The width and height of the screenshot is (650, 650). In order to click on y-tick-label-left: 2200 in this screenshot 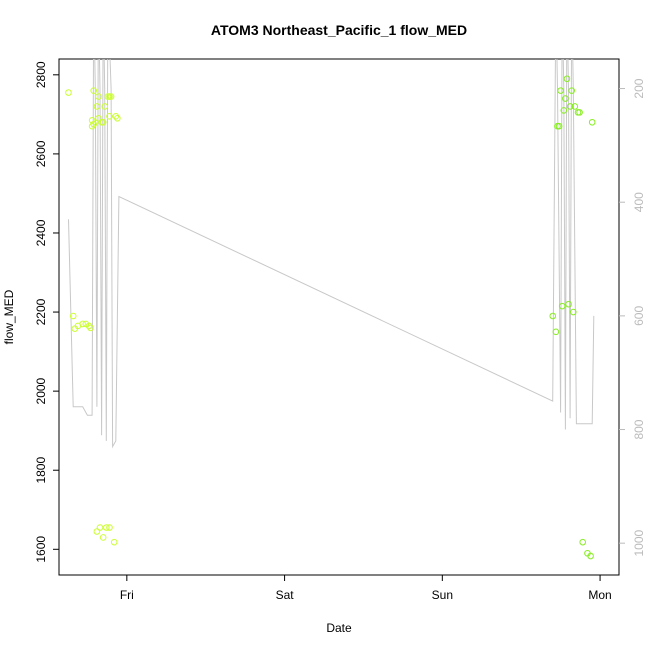, I will do `click(41, 311)`.